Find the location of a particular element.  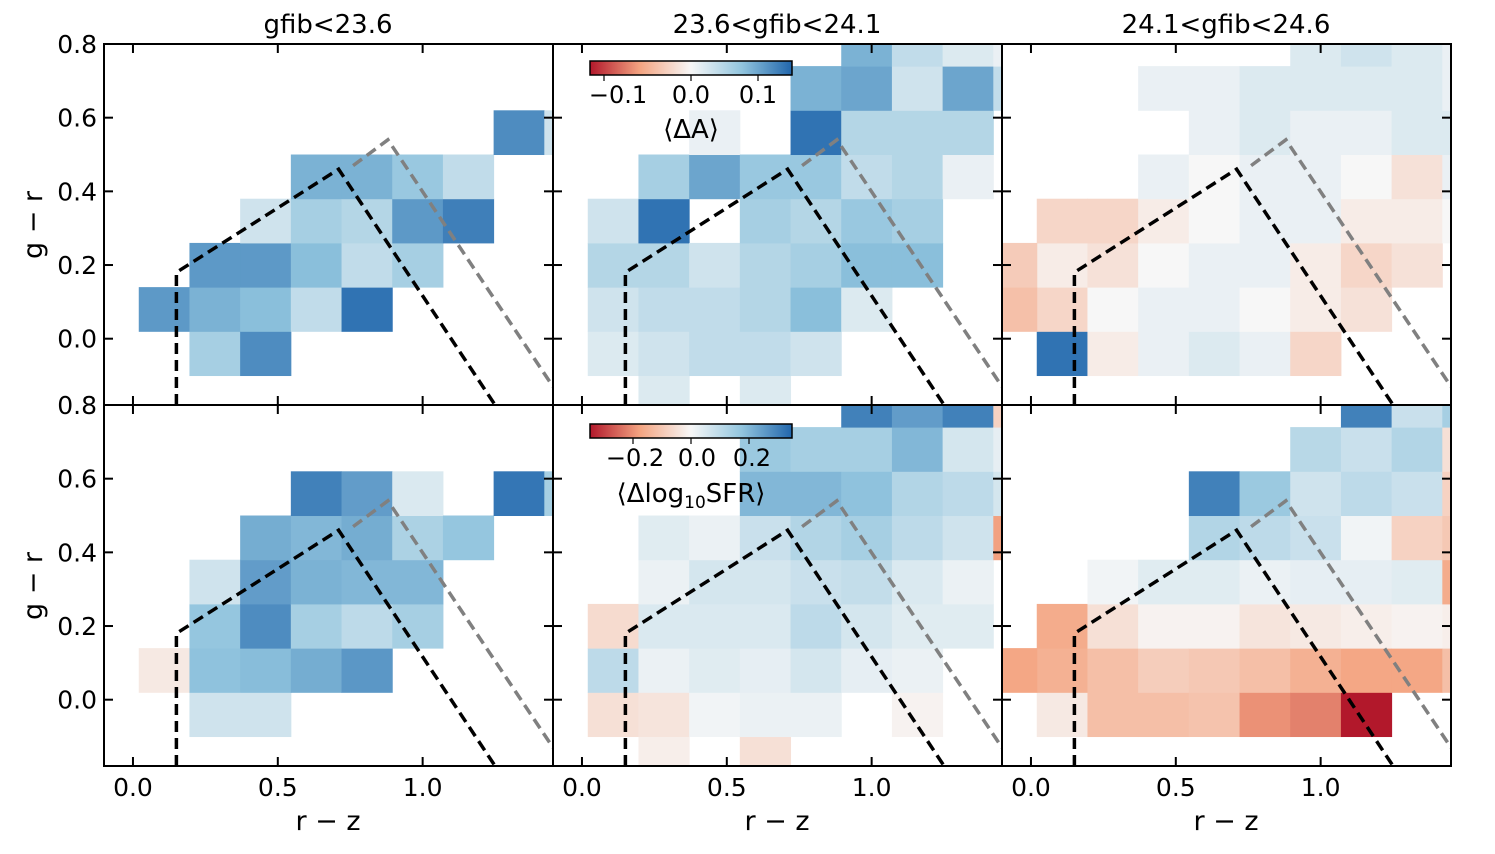

x-tick-label: 0.0 is located at coordinates (133, 787).